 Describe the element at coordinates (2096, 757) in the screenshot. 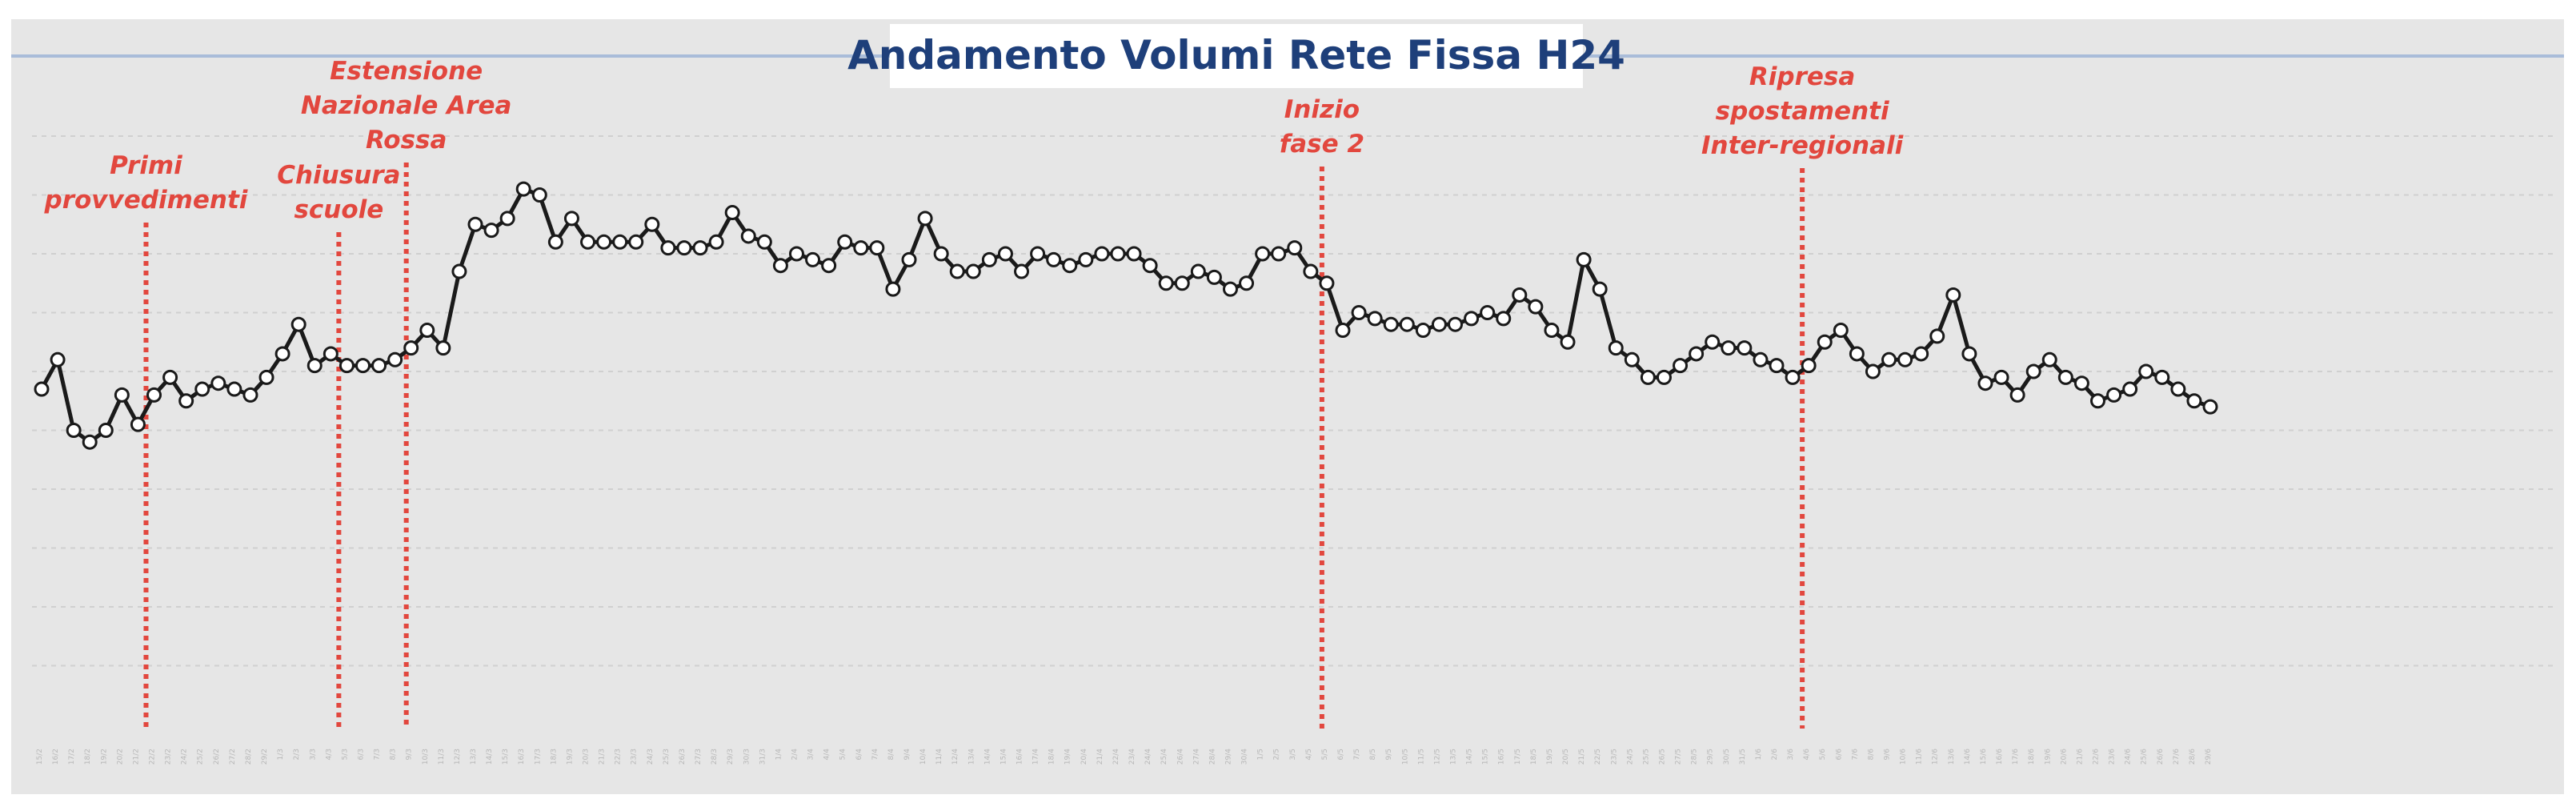

I see `x-tick-label: 22/6` at that location.